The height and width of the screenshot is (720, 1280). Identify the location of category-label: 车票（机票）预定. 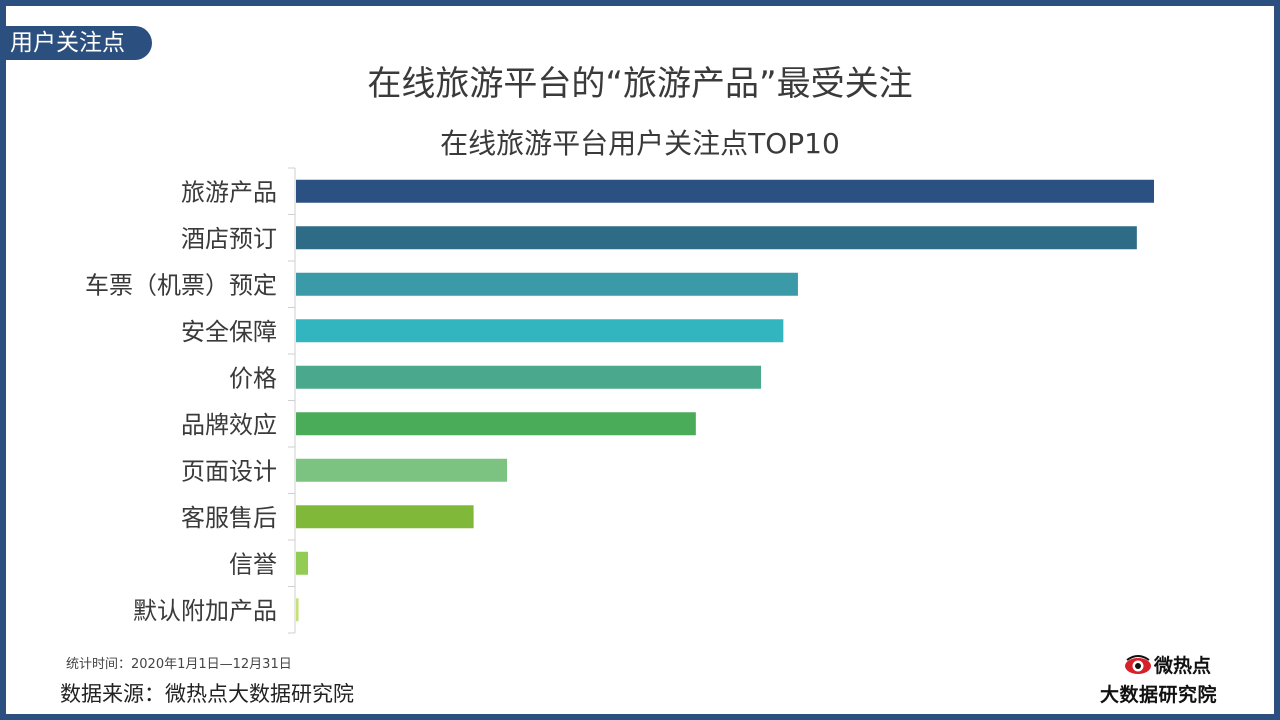
(181, 285).